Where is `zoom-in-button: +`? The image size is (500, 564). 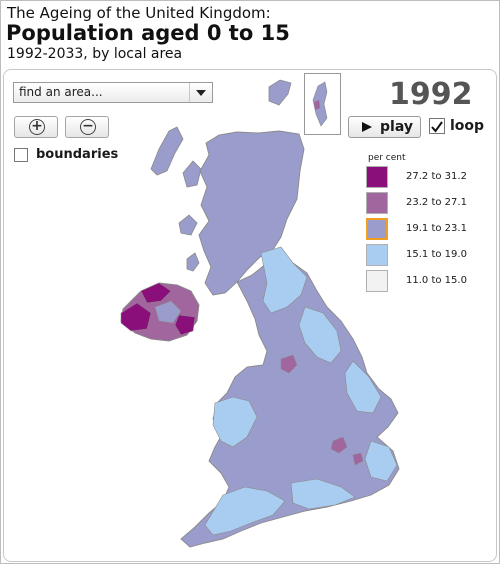
zoom-in-button: + is located at coordinates (36, 127).